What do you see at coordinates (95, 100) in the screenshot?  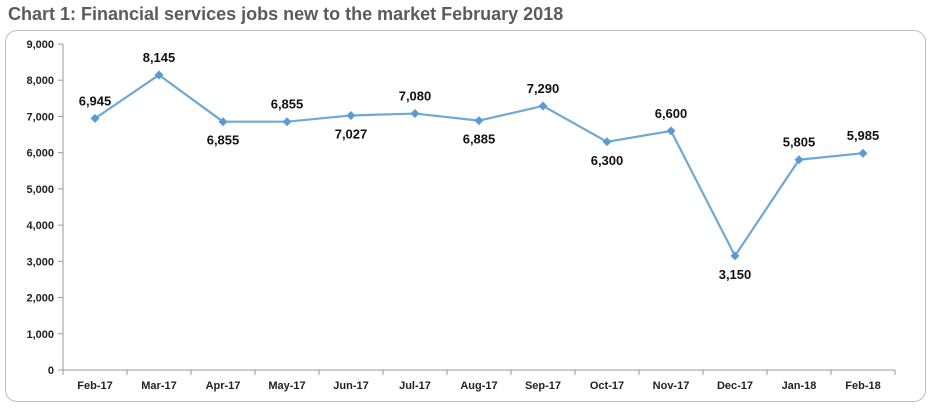 I see `data-label: 6,945` at bounding box center [95, 100].